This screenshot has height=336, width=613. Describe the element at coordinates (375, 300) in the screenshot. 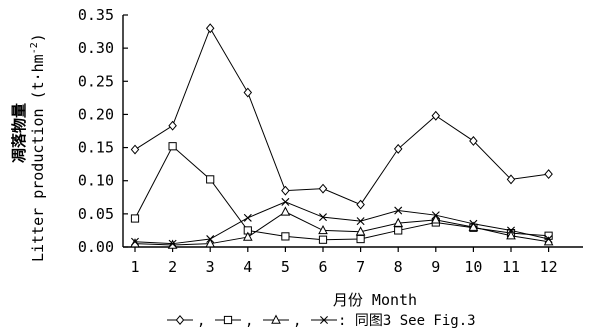

I see `x-axis-title: 月份 Month` at that location.